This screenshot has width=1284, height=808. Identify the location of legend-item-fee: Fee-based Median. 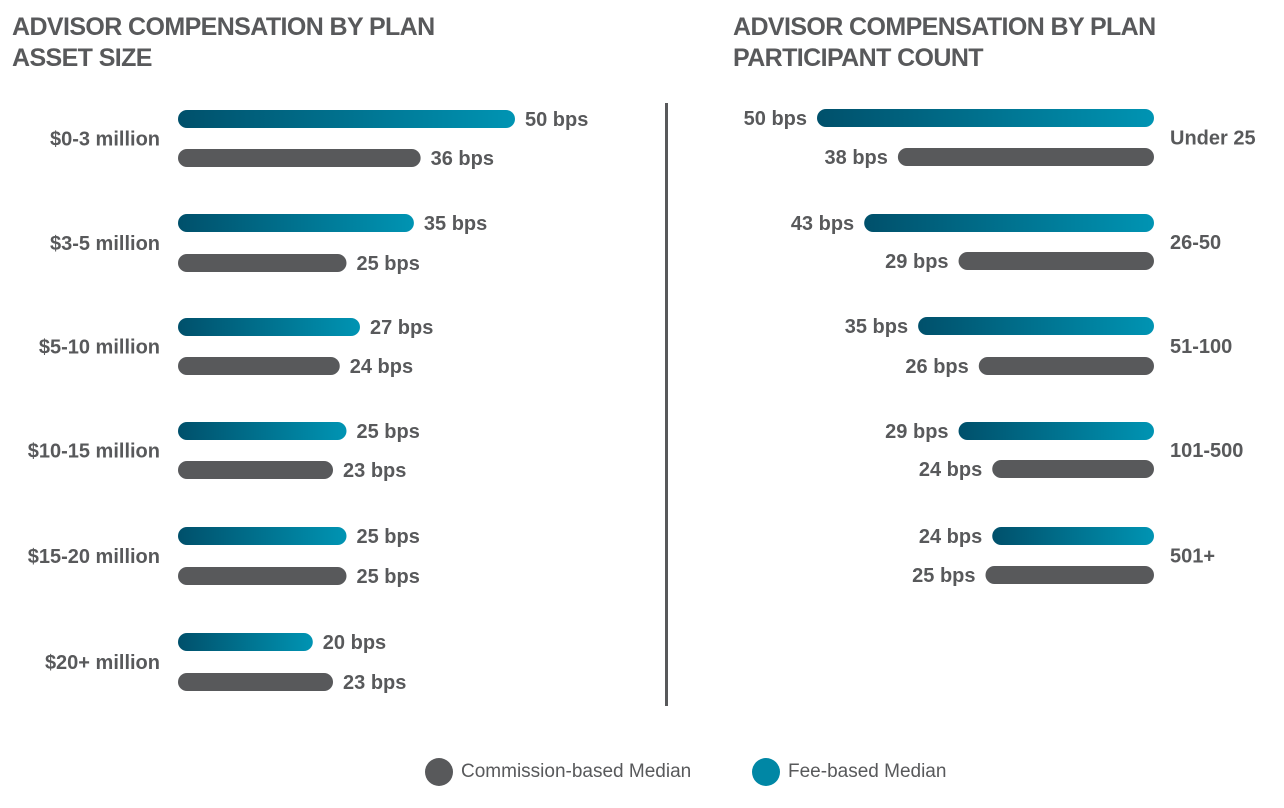
(849, 772).